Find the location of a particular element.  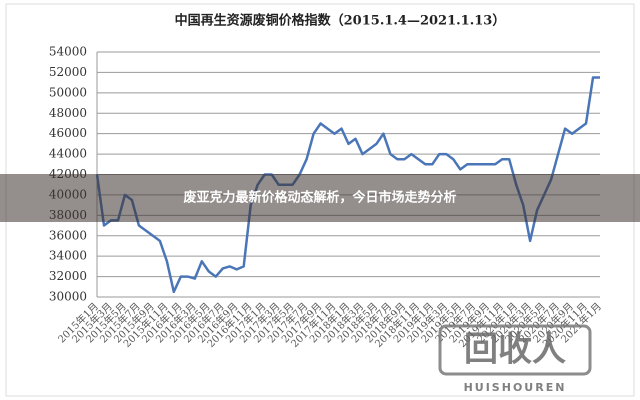

chart-title: 中国再生资源废铜价格指数（2015.1.4—2021.1.13） is located at coordinates (340, 21).